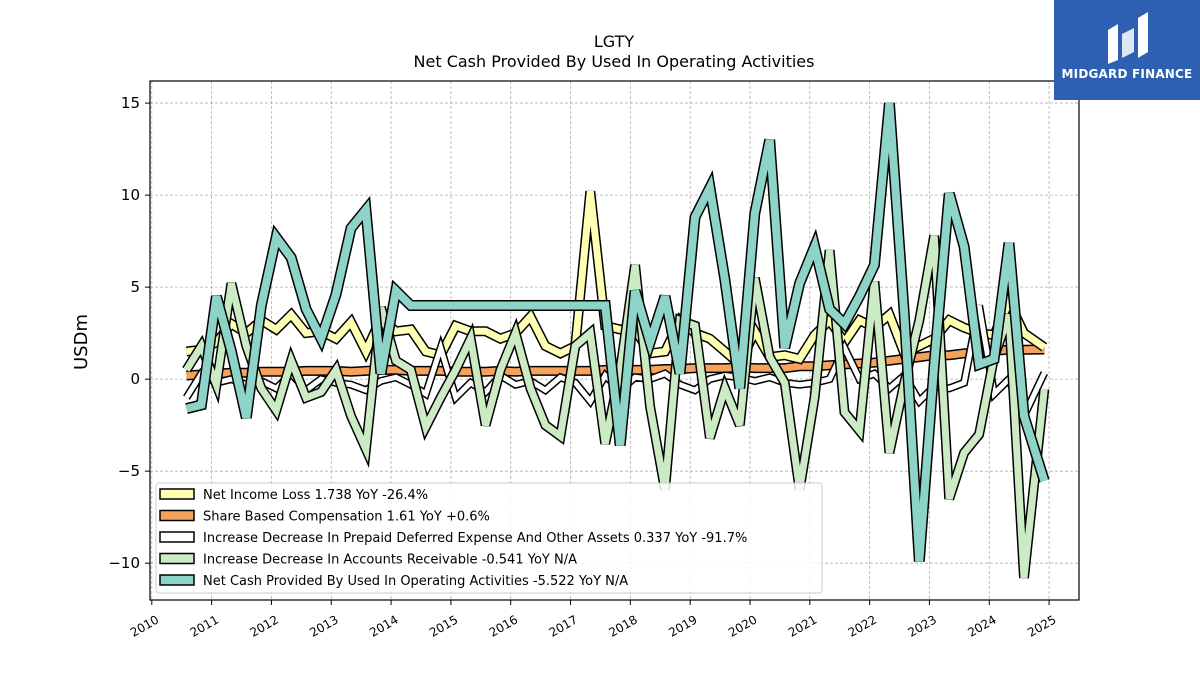 The width and height of the screenshot is (1200, 675). I want to click on x-tick-label: 2011, so click(204, 625).